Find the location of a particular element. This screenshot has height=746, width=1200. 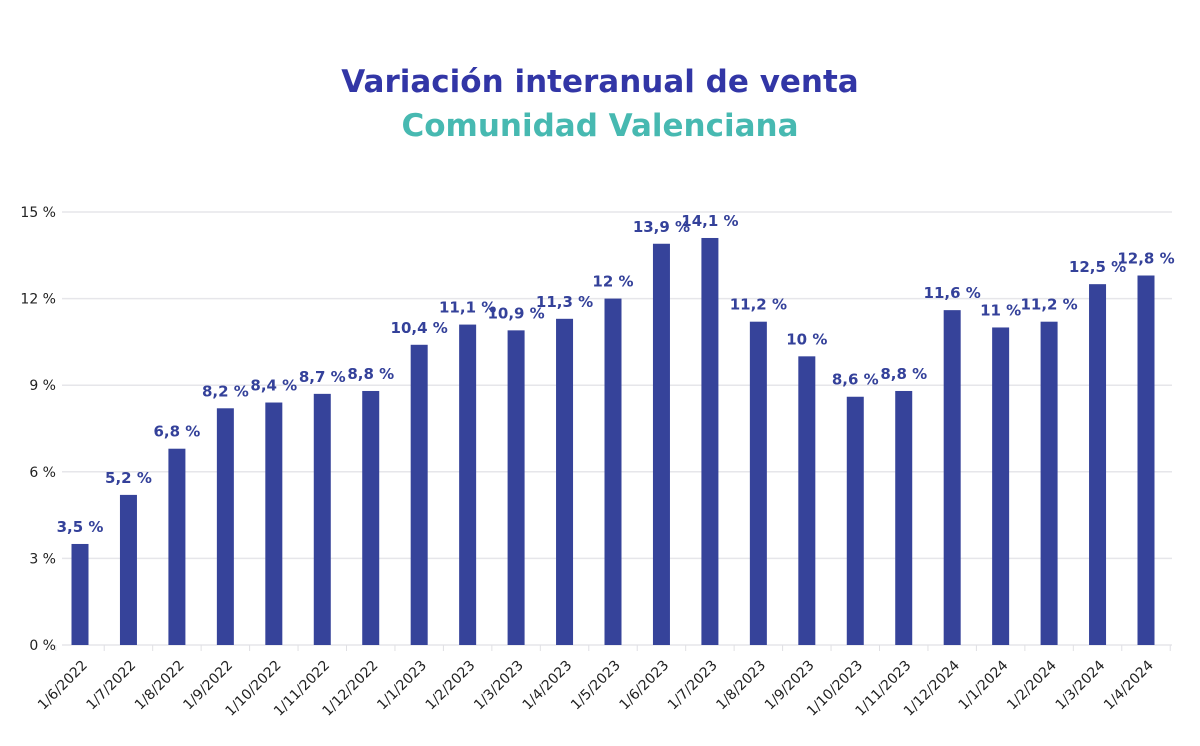

x-tick-label: 1/4/2024 is located at coordinates (1129, 685).